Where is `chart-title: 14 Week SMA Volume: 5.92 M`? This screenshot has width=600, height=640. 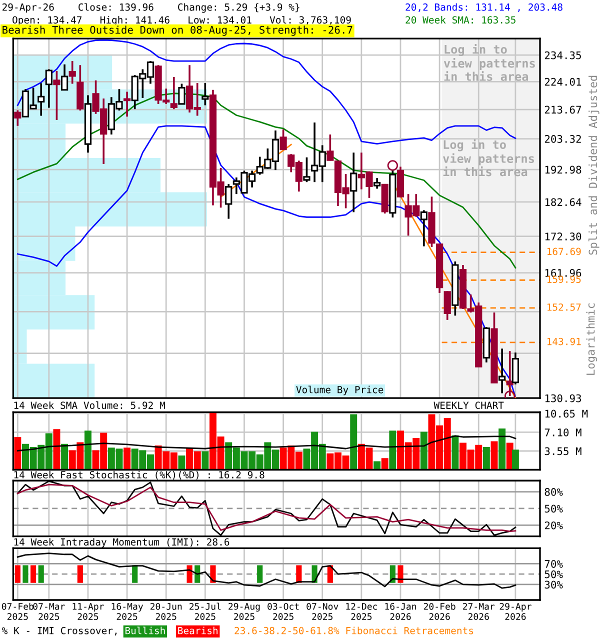 chart-title: 14 Week SMA Volume: 5.92 M is located at coordinates (89, 405).